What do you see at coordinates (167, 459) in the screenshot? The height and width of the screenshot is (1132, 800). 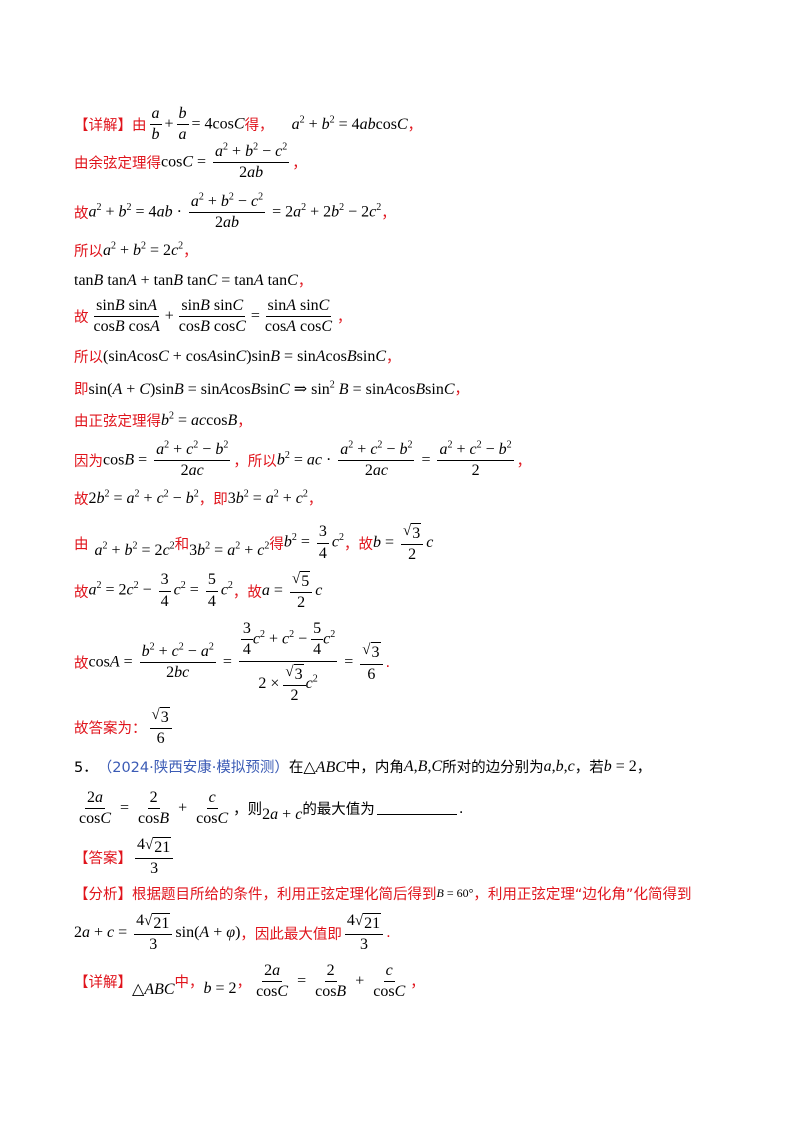 I see `formula: cosB = a2 + c2 − b2 2ac` at bounding box center [167, 459].